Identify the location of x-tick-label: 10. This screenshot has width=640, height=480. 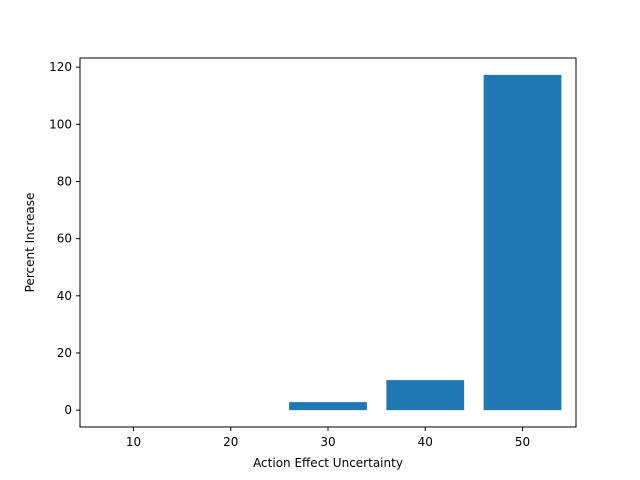
(133, 442).